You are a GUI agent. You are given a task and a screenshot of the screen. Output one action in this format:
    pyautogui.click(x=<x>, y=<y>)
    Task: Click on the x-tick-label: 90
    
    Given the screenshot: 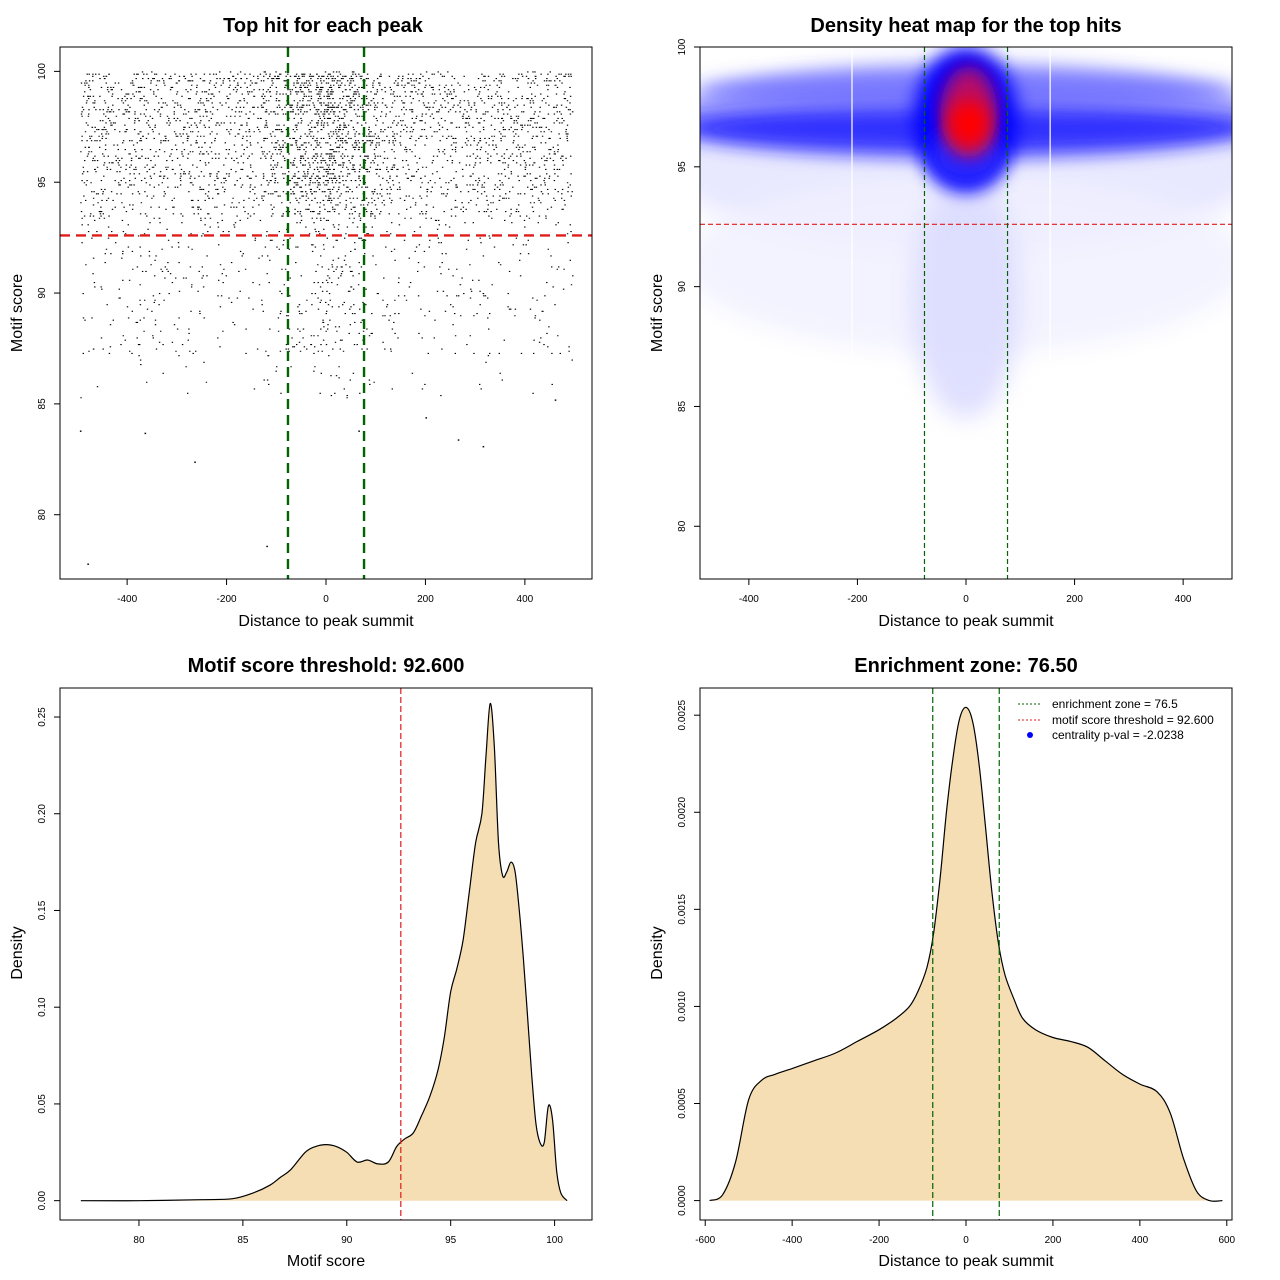 What is the action you would take?
    pyautogui.click(x=347, y=1240)
    